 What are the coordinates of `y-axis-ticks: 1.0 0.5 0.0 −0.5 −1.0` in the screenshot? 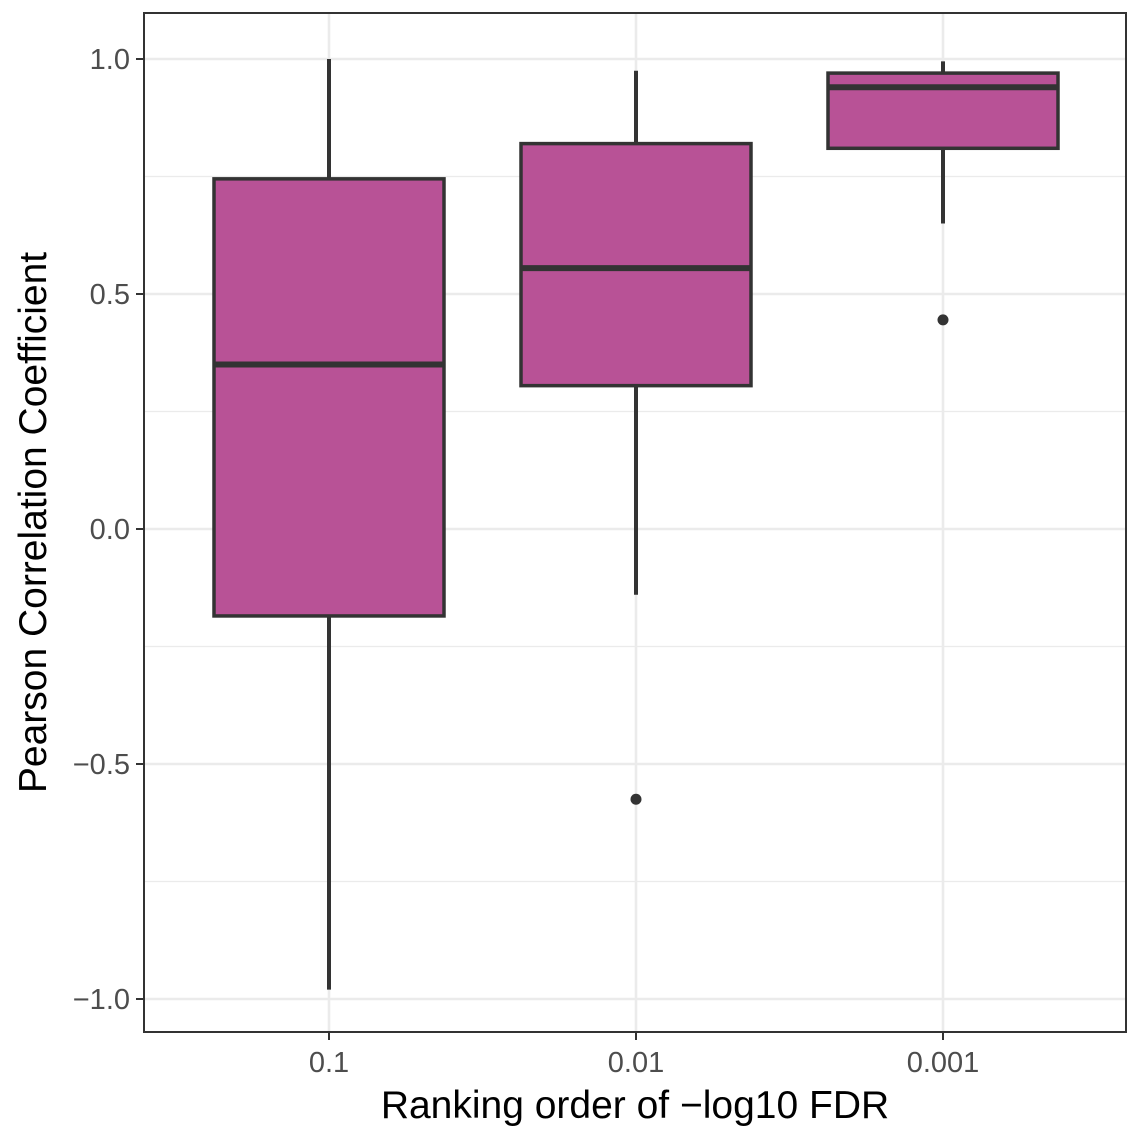 It's located at (108, 530).